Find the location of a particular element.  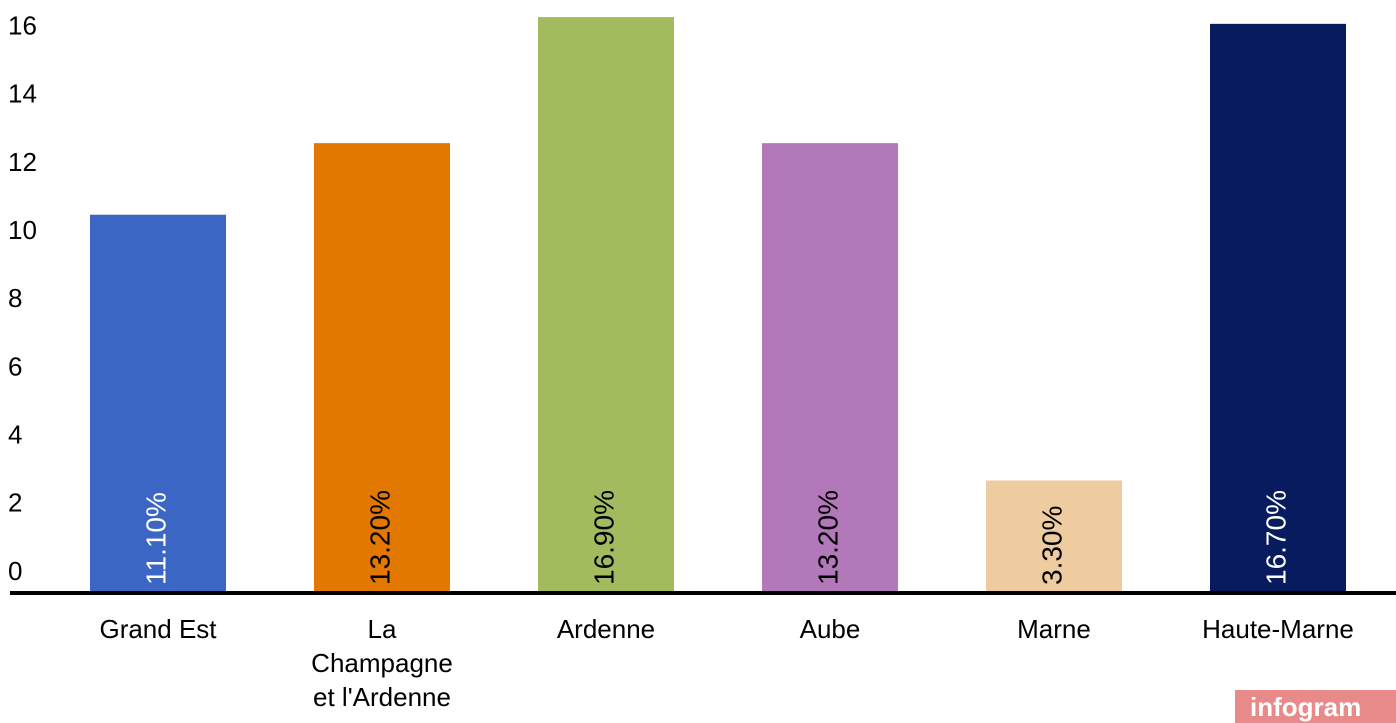

y-tick-label: 4 is located at coordinates (15, 435).